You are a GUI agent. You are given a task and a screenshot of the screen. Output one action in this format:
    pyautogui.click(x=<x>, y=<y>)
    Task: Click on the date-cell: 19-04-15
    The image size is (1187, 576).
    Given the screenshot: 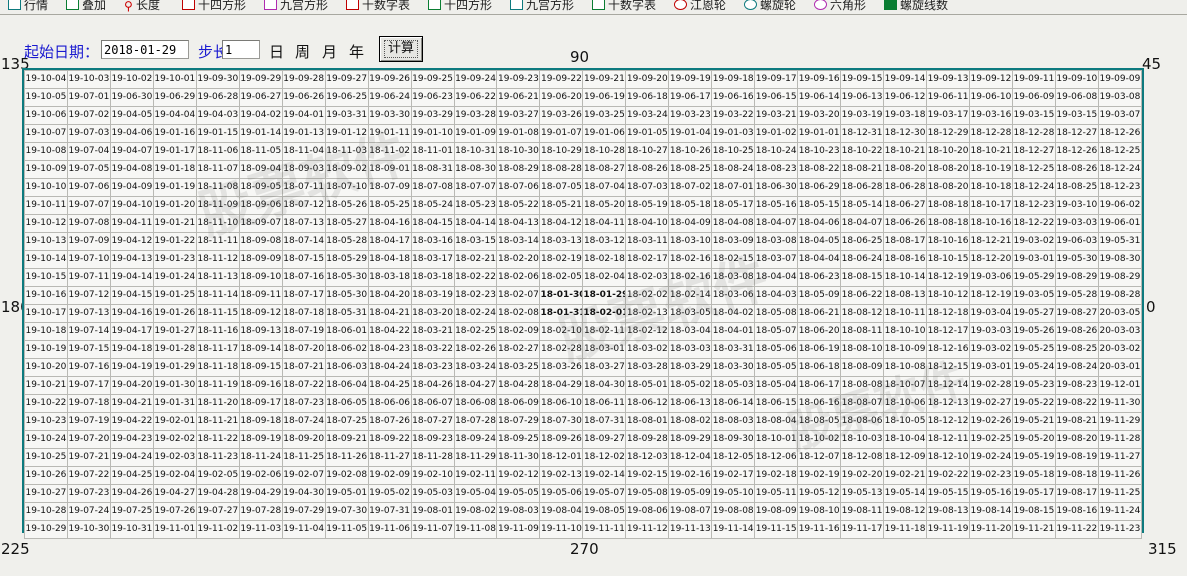 What is the action you would take?
    pyautogui.click(x=131, y=295)
    